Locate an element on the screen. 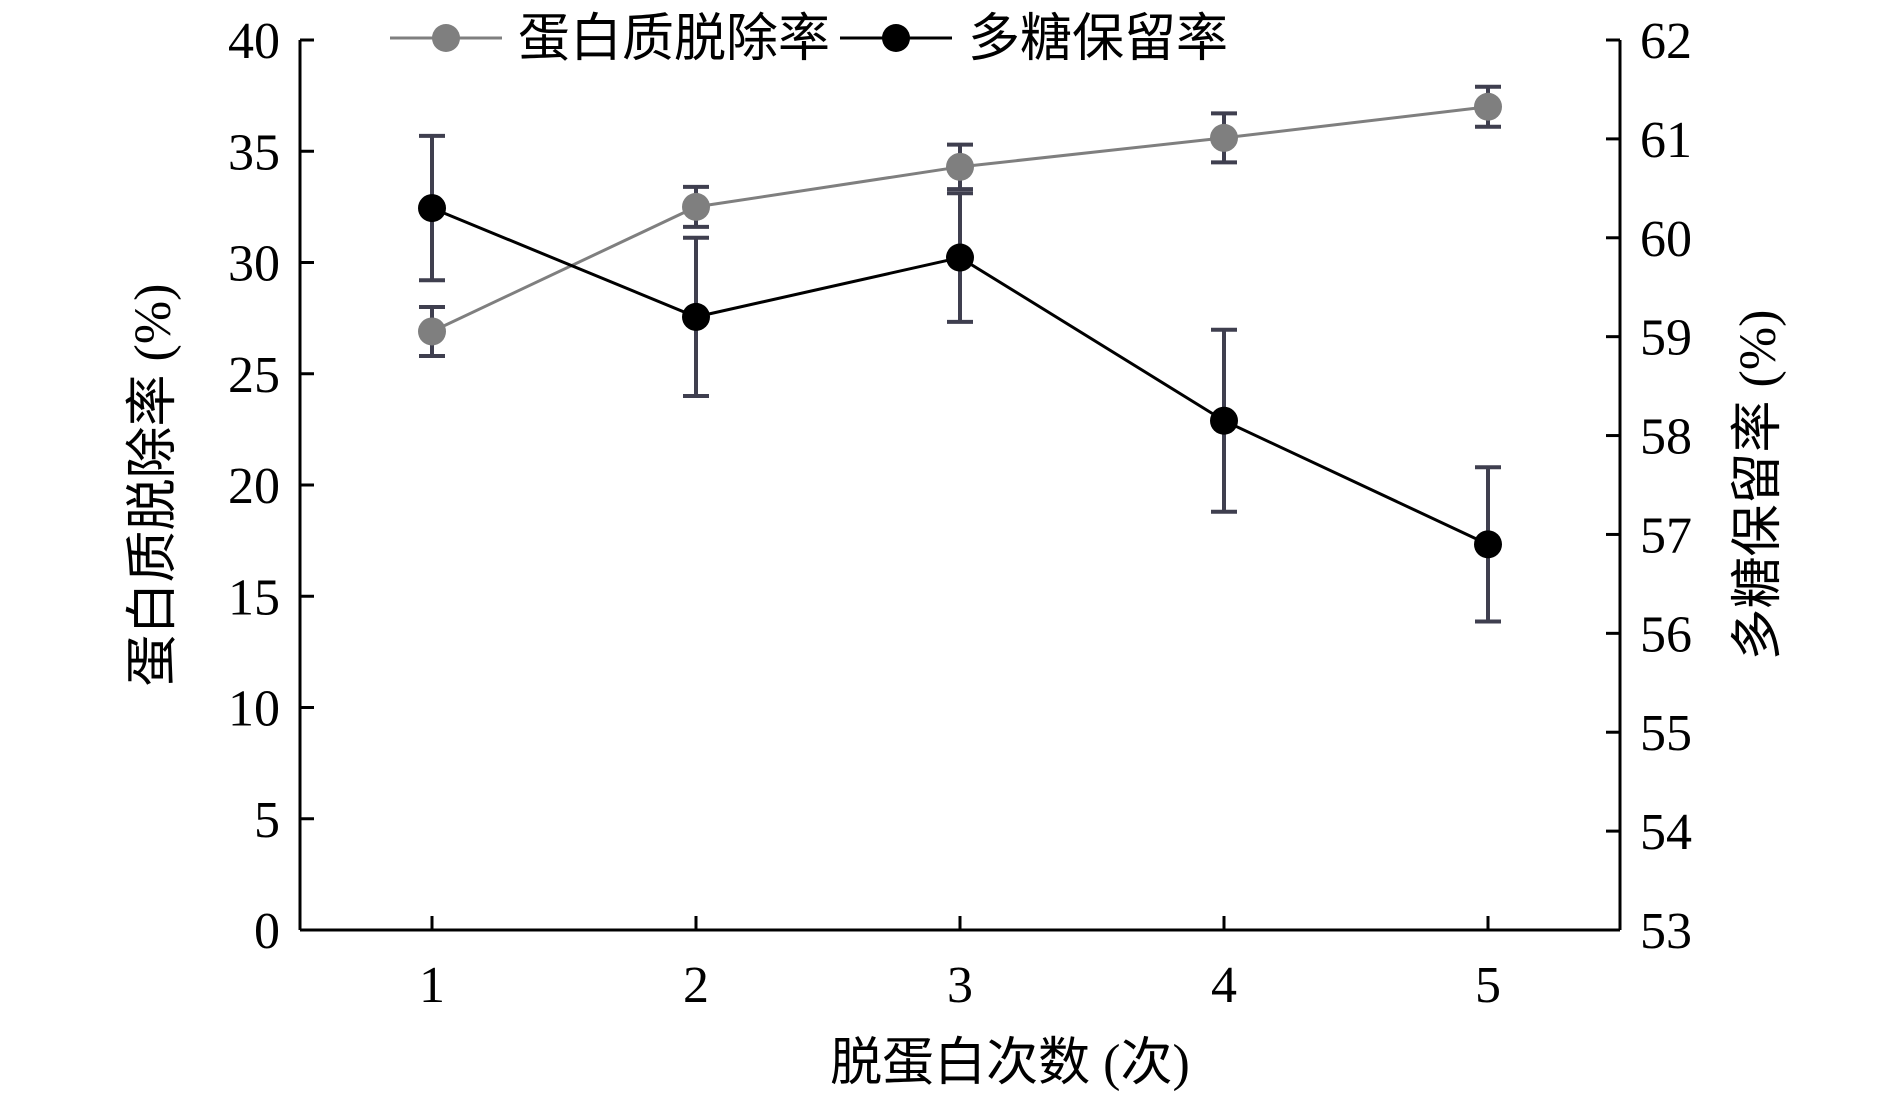 The height and width of the screenshot is (1105, 1890). y-right-tick-label: 57 is located at coordinates (1666, 535).